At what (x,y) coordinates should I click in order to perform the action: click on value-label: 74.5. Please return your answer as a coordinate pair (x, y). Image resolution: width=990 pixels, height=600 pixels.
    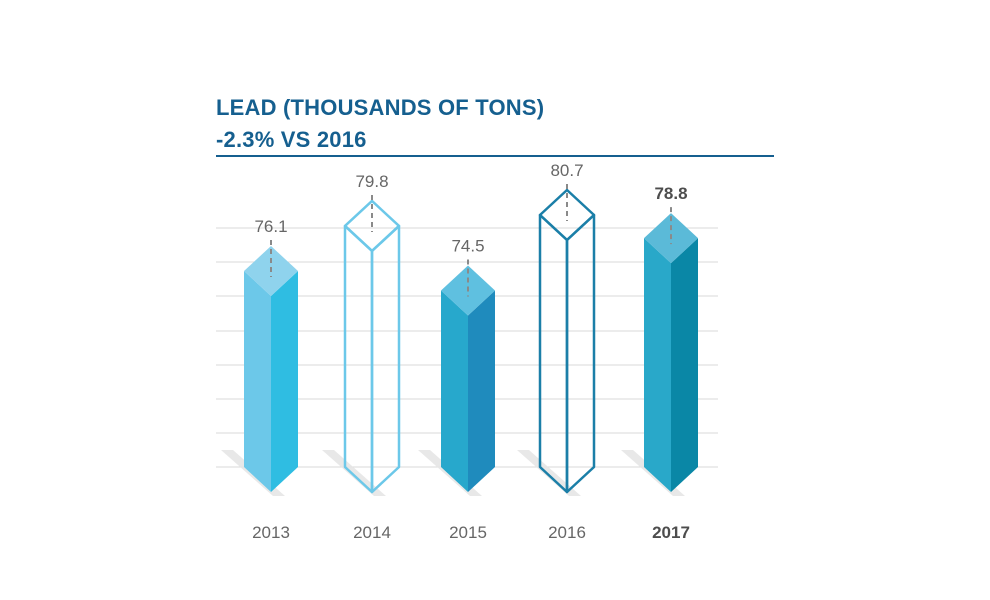
    Looking at the image, I should click on (467, 245).